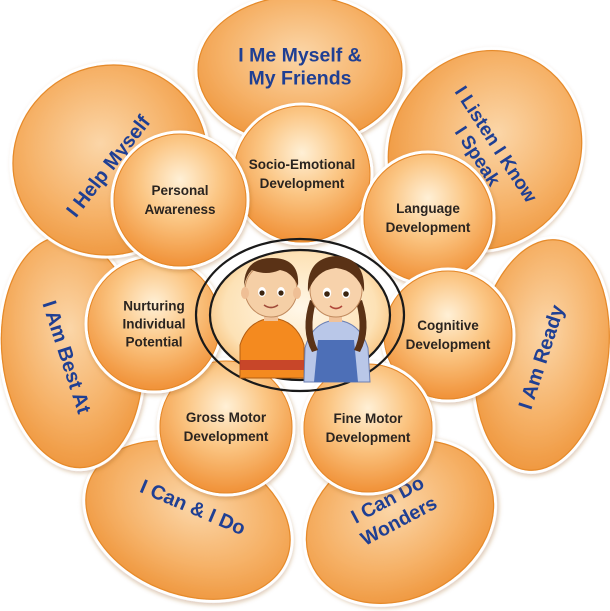  What do you see at coordinates (300, 78) in the screenshot?
I see `petal-me-myself-label-line: My Friends` at bounding box center [300, 78].